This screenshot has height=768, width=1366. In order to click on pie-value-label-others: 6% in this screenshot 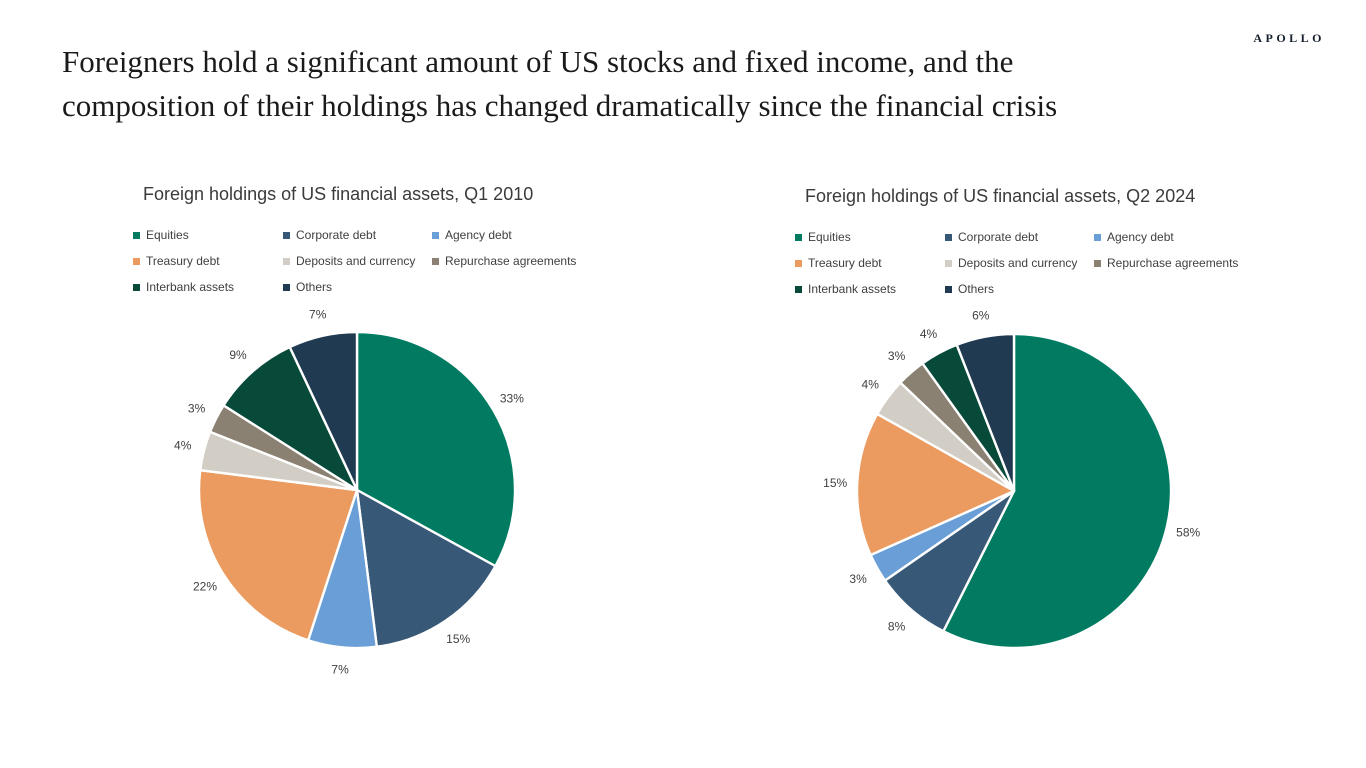, I will do `click(981, 315)`.